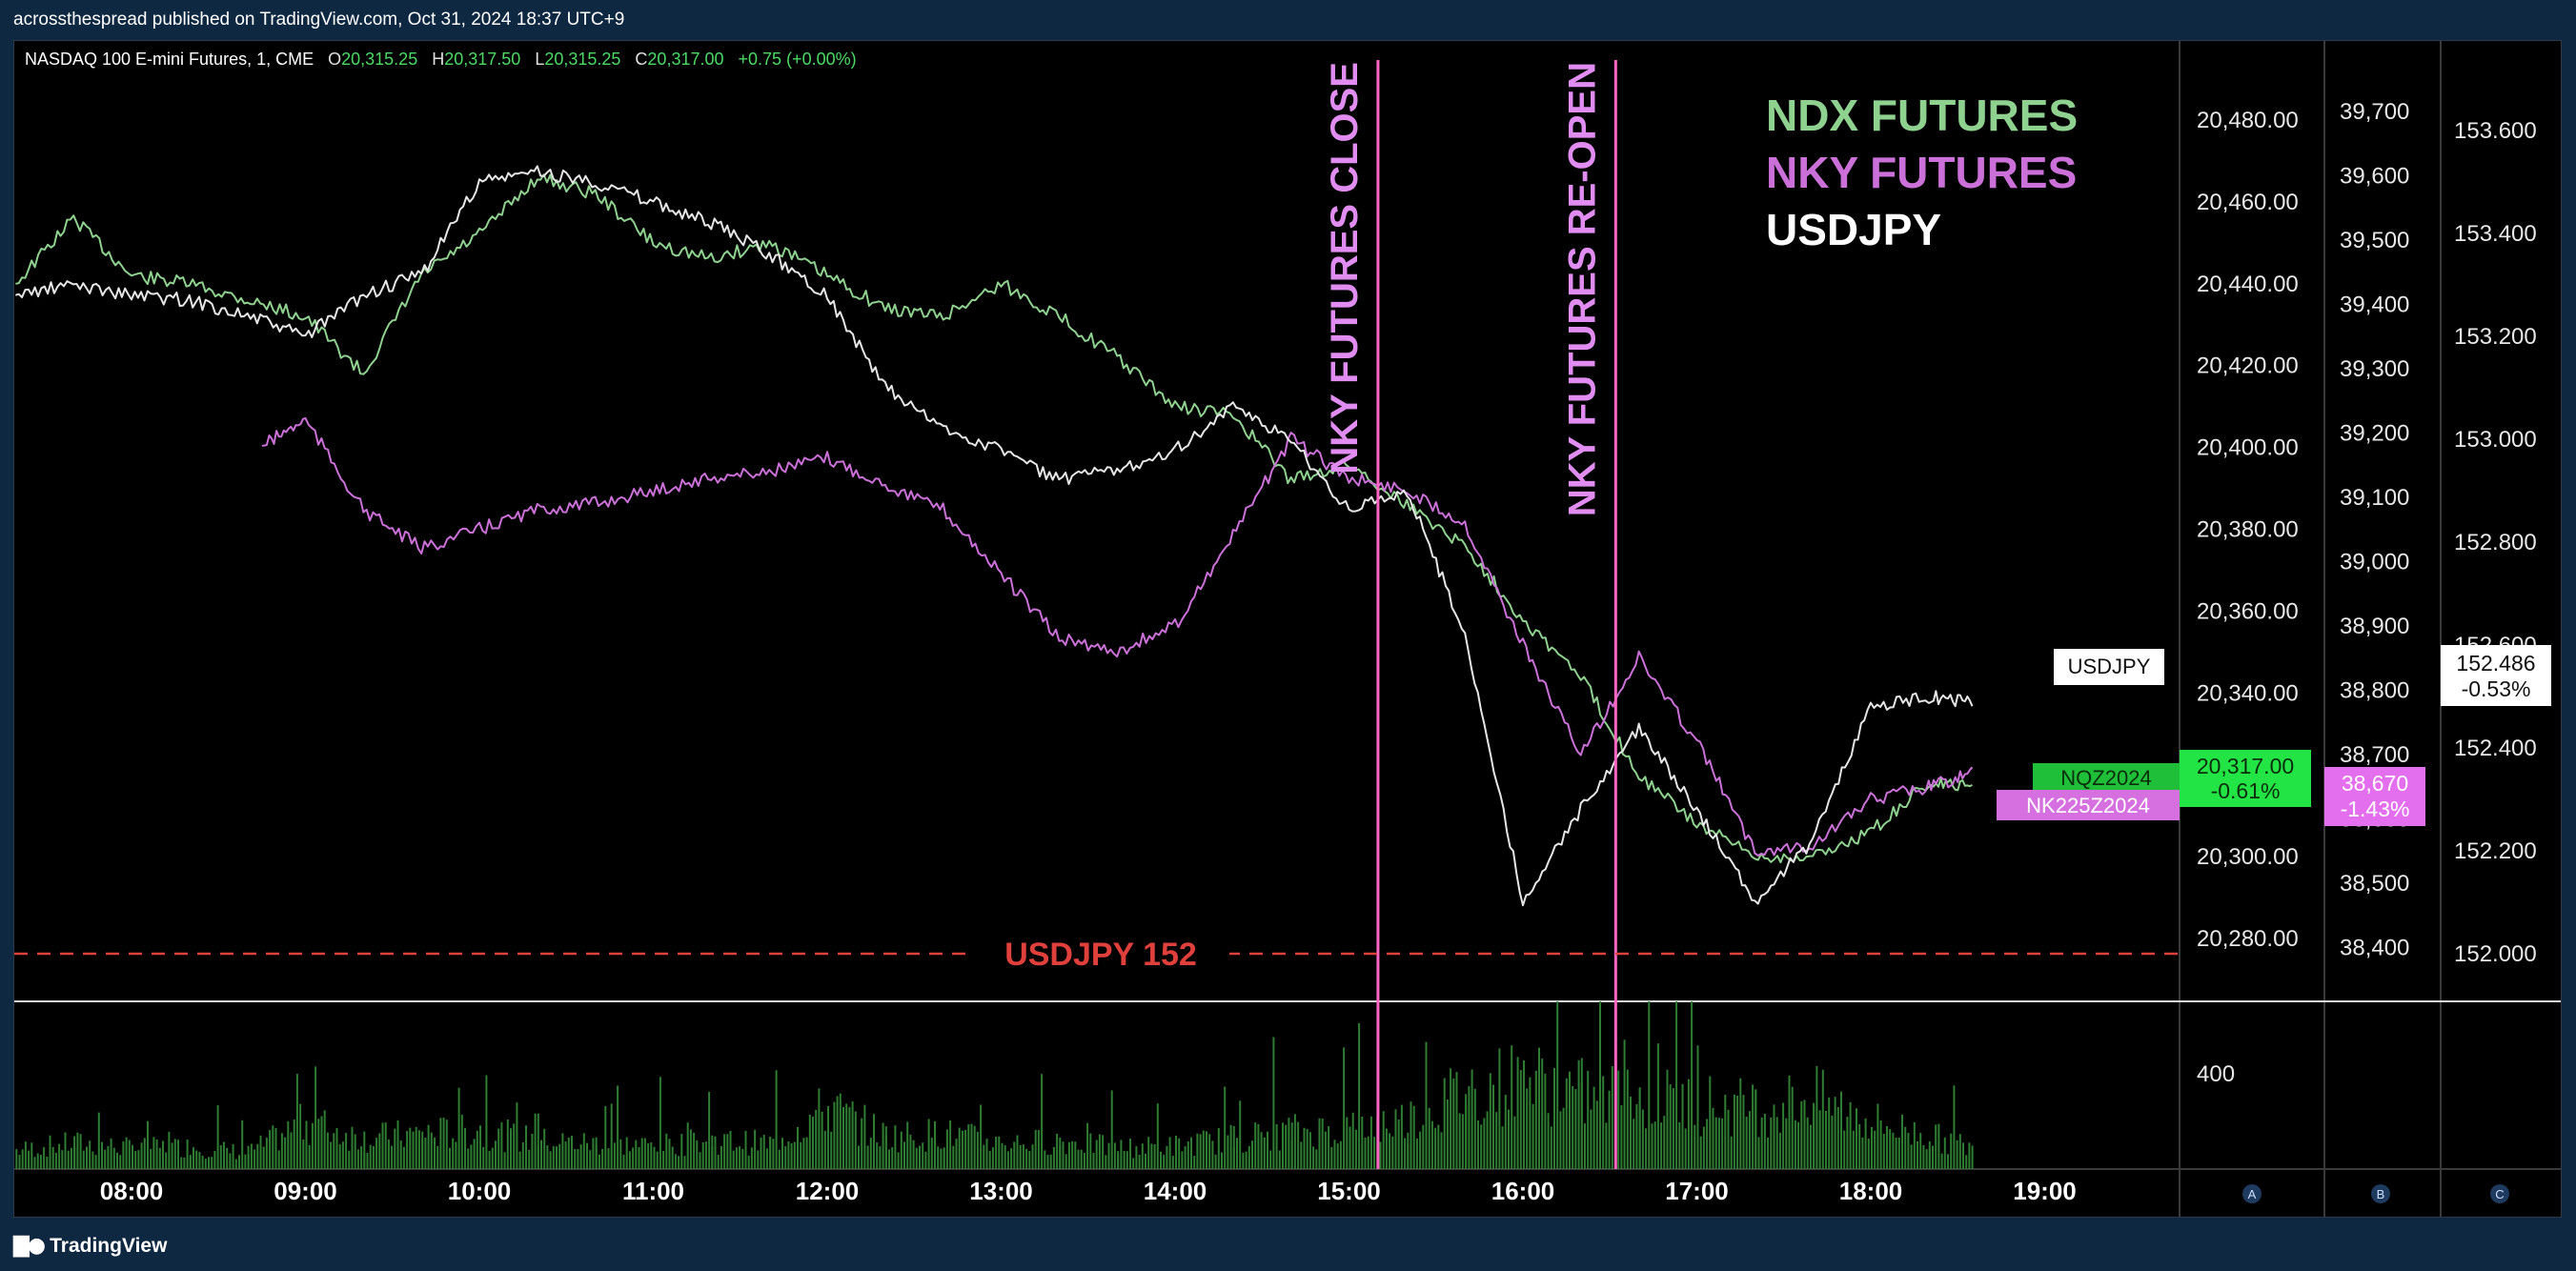  I want to click on axis-b-tick: 38,500, so click(2374, 884).